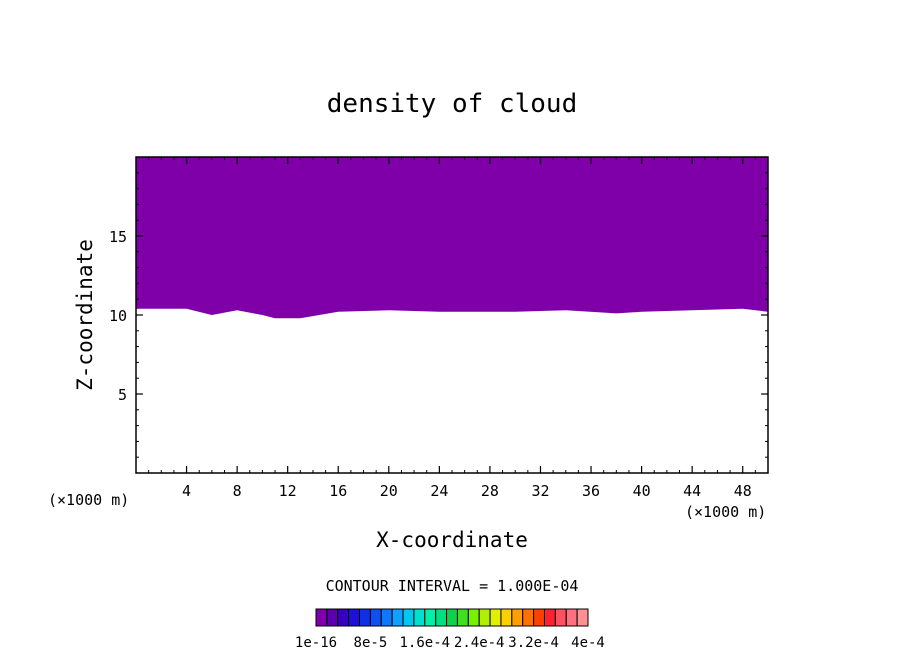  I want to click on colorbar-tick-label: 4e-4, so click(588, 643).